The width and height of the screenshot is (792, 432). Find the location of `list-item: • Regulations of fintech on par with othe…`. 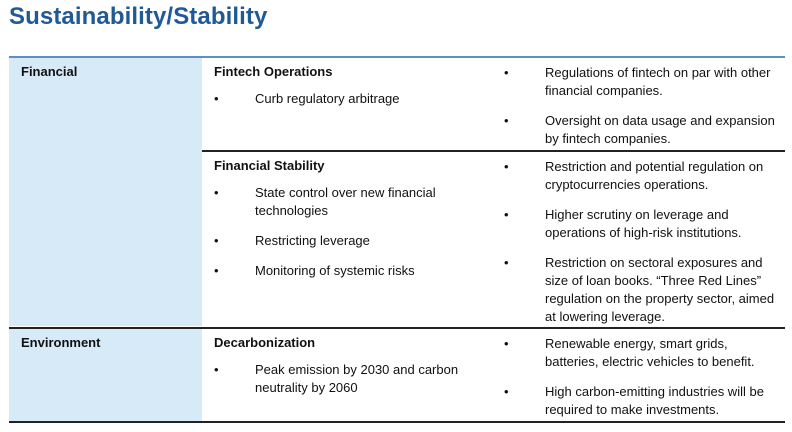

list-item: • Regulations of fintech on par with othe… is located at coordinates (637, 81).